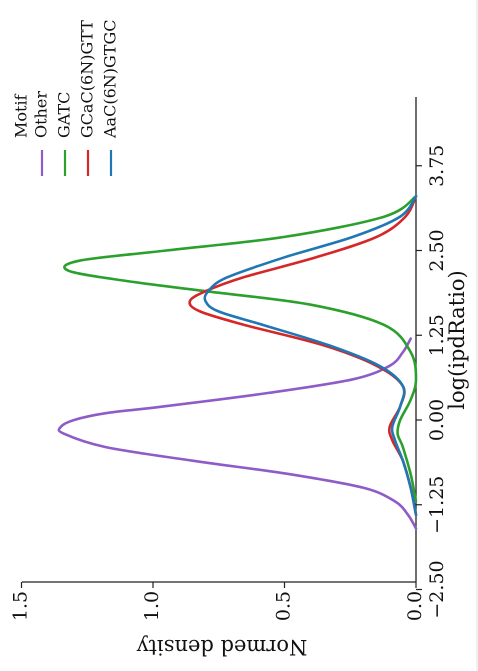 This screenshot has height=671, width=478. I want to click on x-ticks: −2.50 −1.25 0.00 1.25 2.50 3.75, so click(432, 382).